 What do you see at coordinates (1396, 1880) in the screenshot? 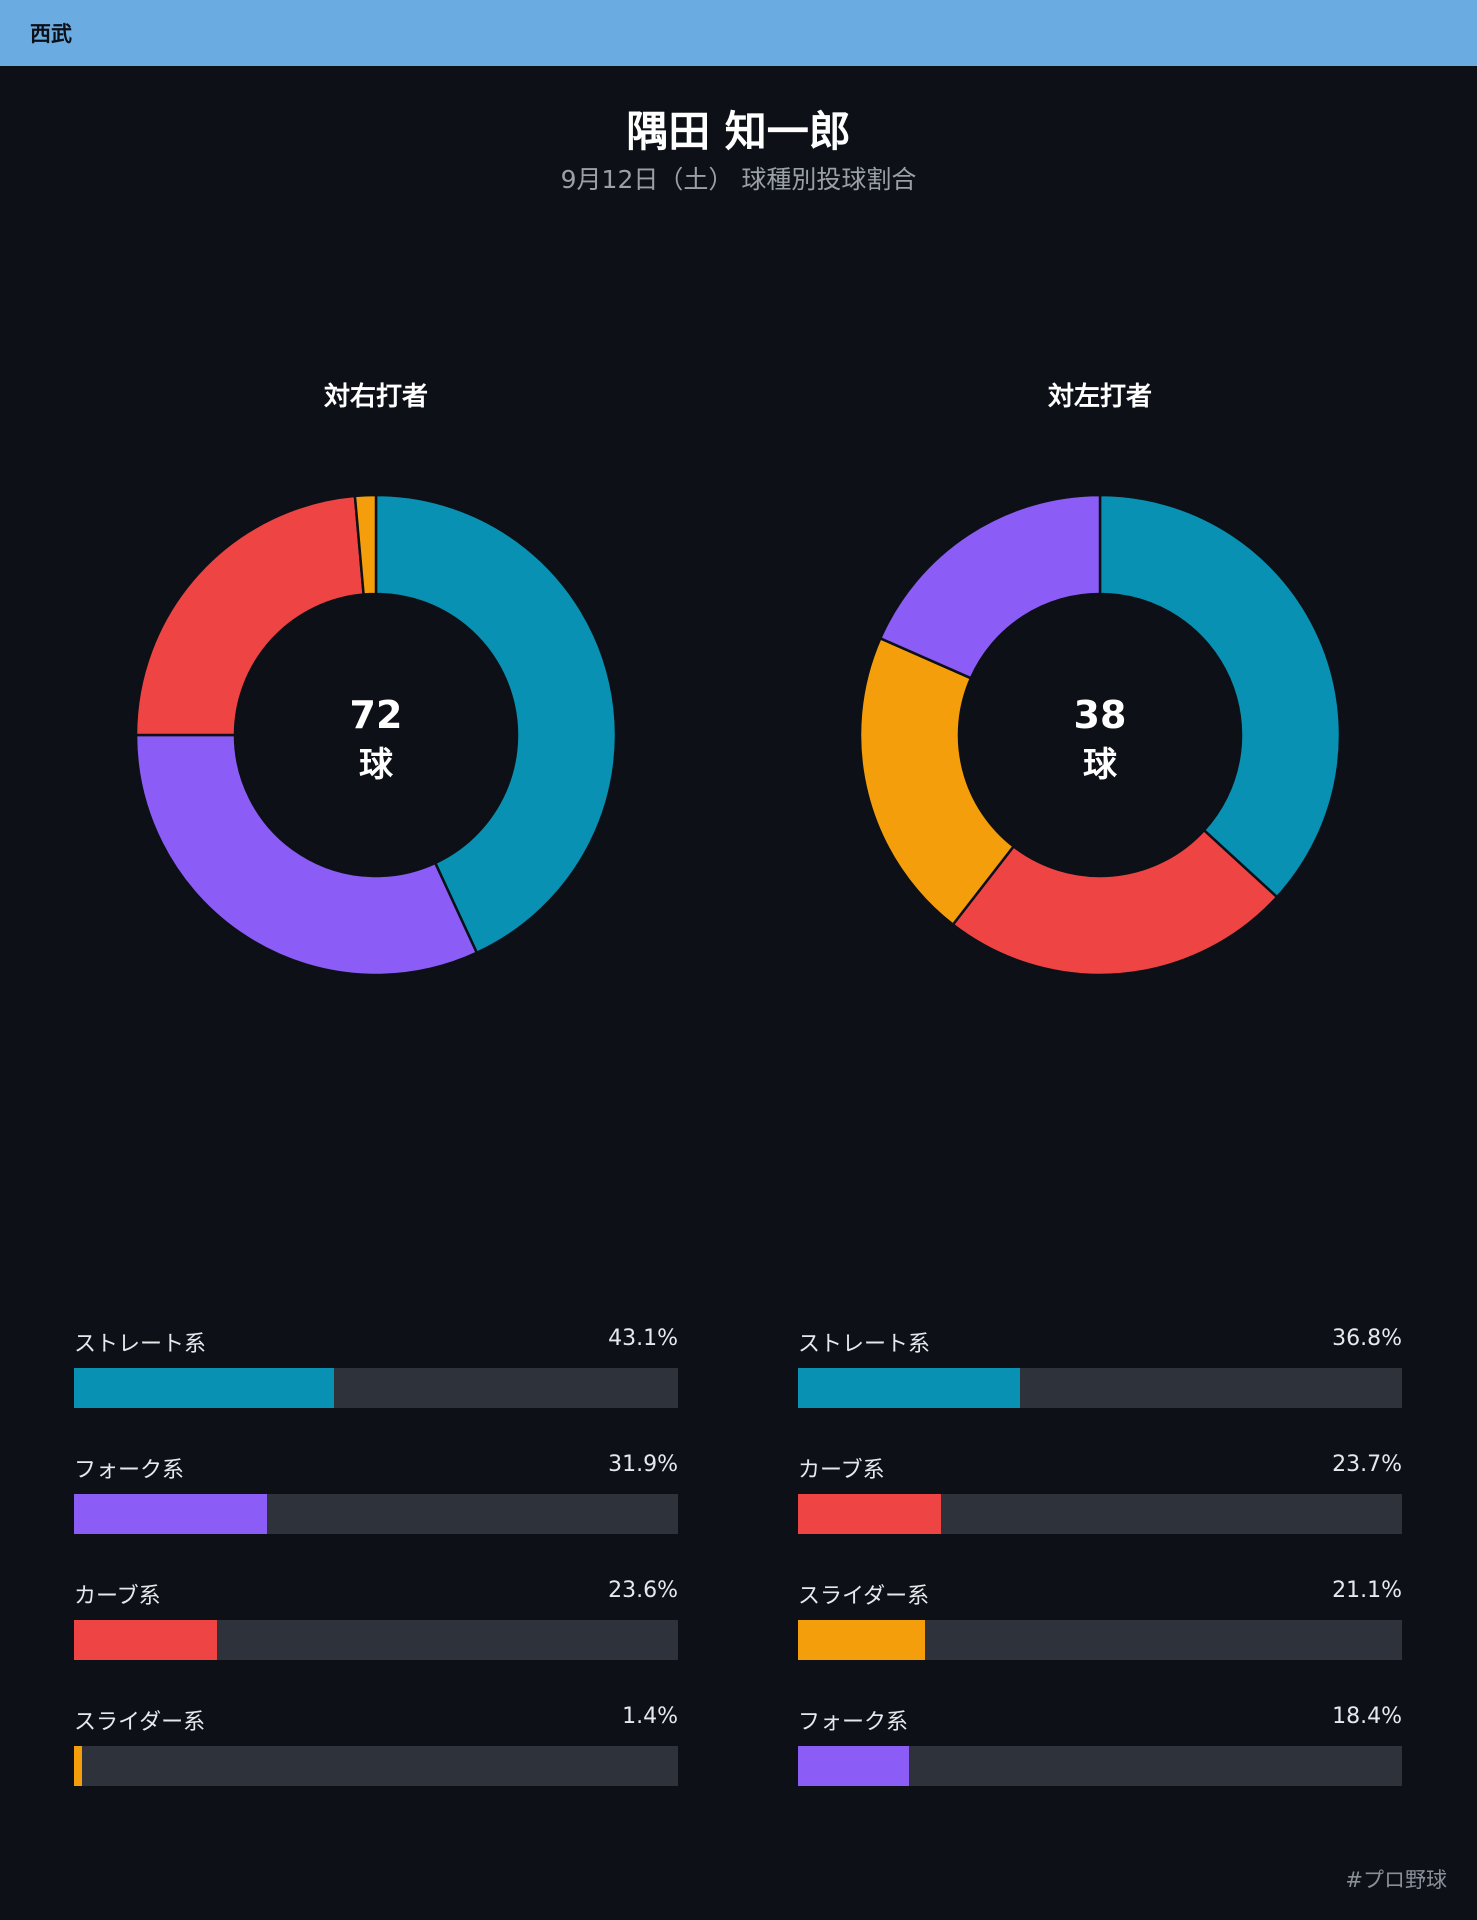
I see `hashtag: #プロ野球` at bounding box center [1396, 1880].